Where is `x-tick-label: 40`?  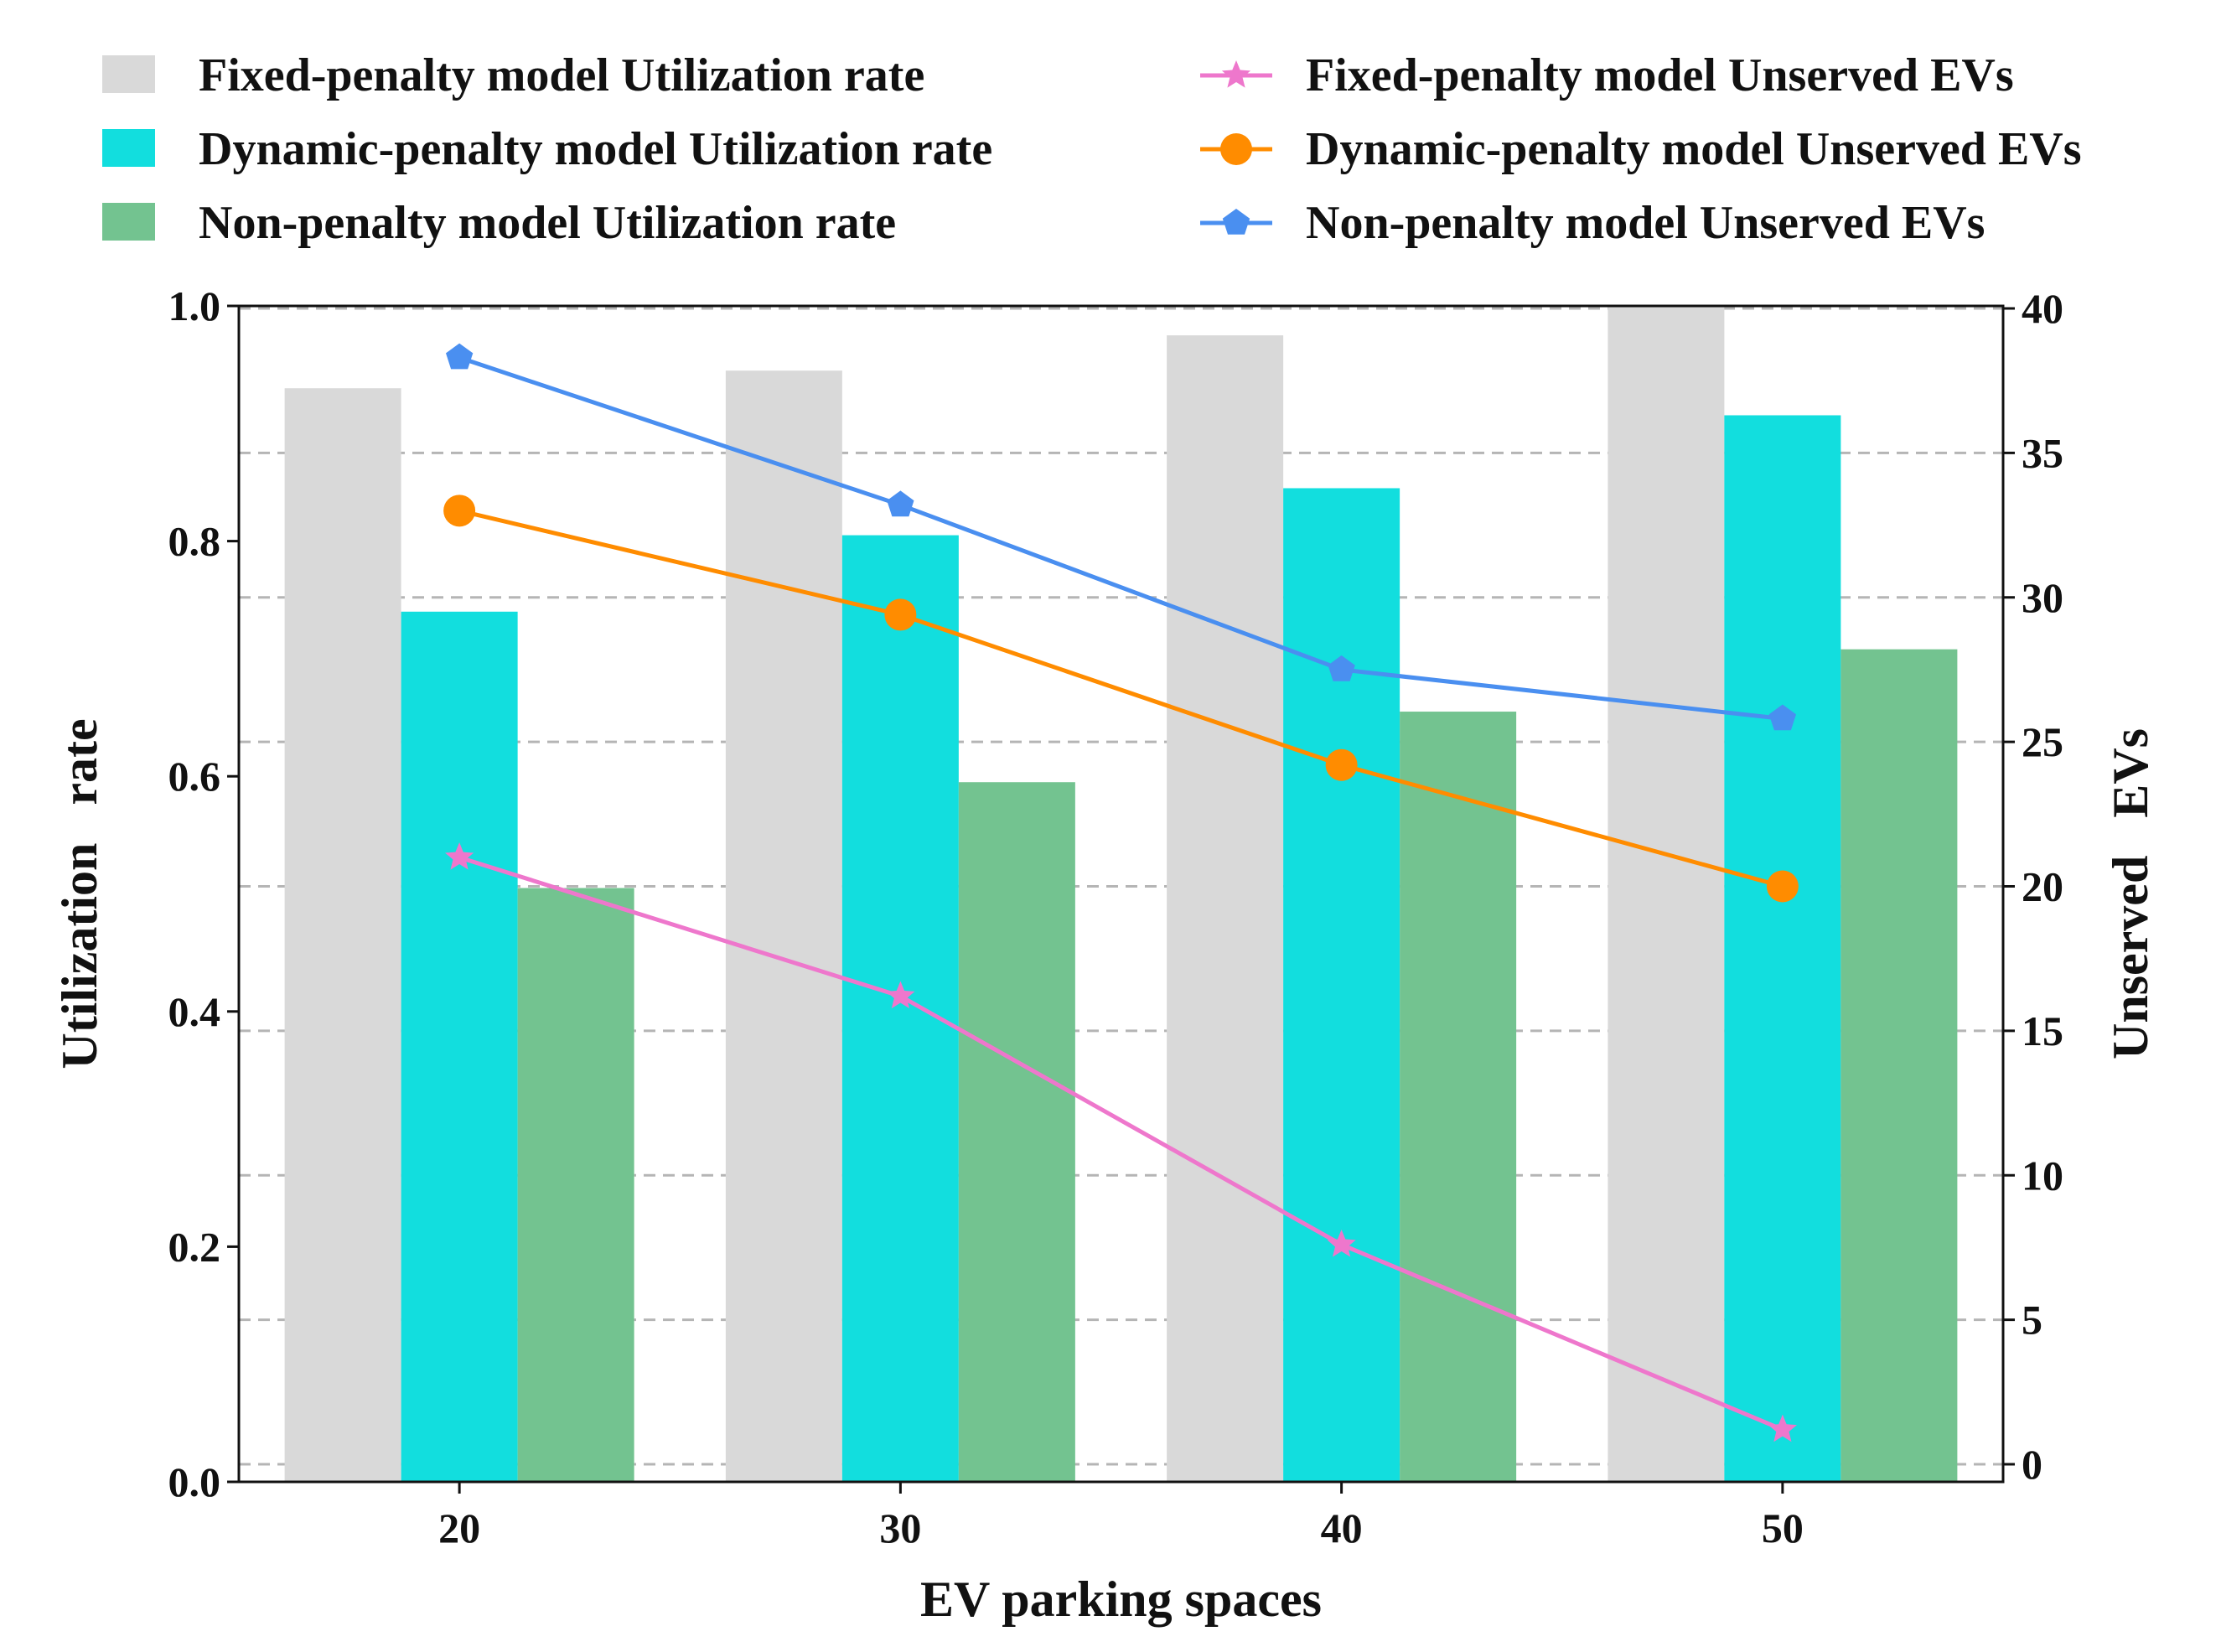 x-tick-label: 40 is located at coordinates (1342, 1527).